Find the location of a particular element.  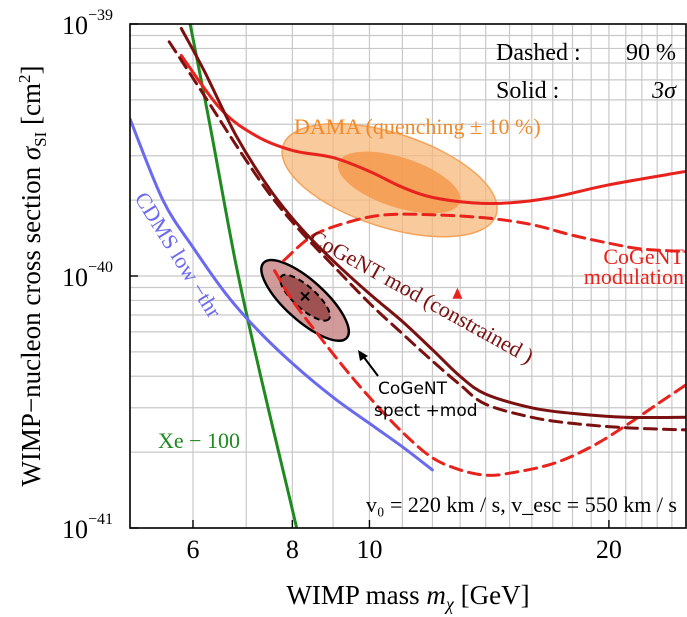

x-axis-title: WIMP mass mχ [GeV] is located at coordinates (407, 597).